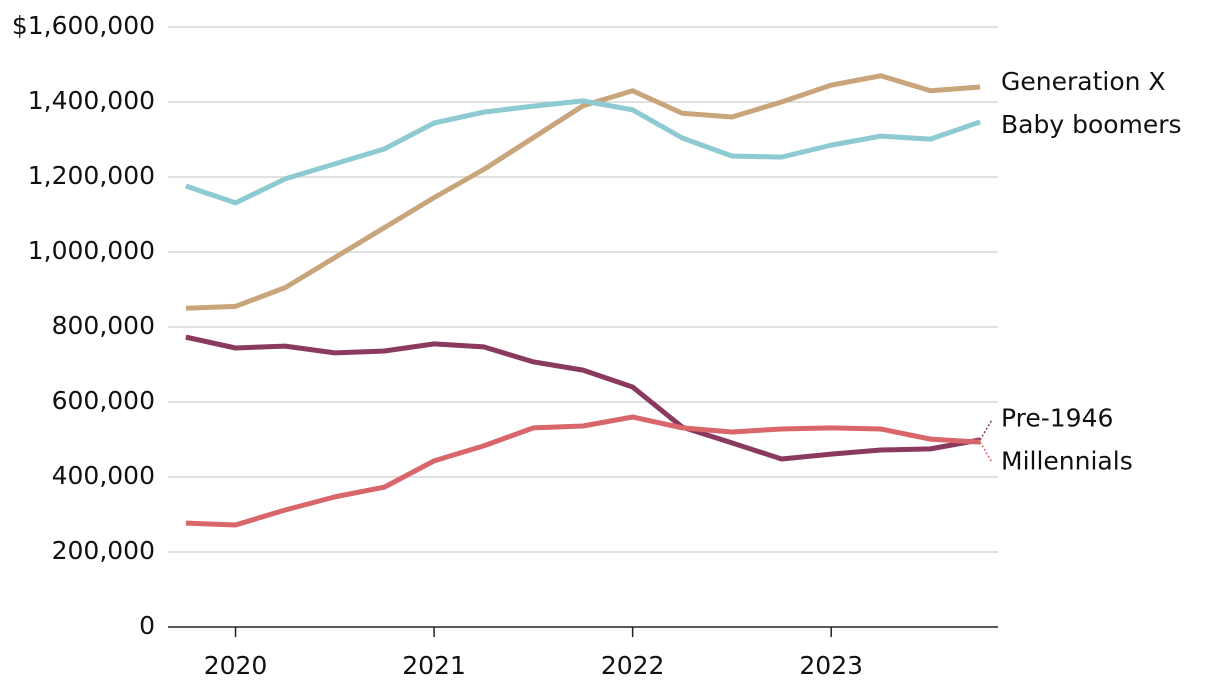 Image resolution: width=1220 pixels, height=692 pixels. I want to click on legend-label: Baby boomers, so click(1091, 124).